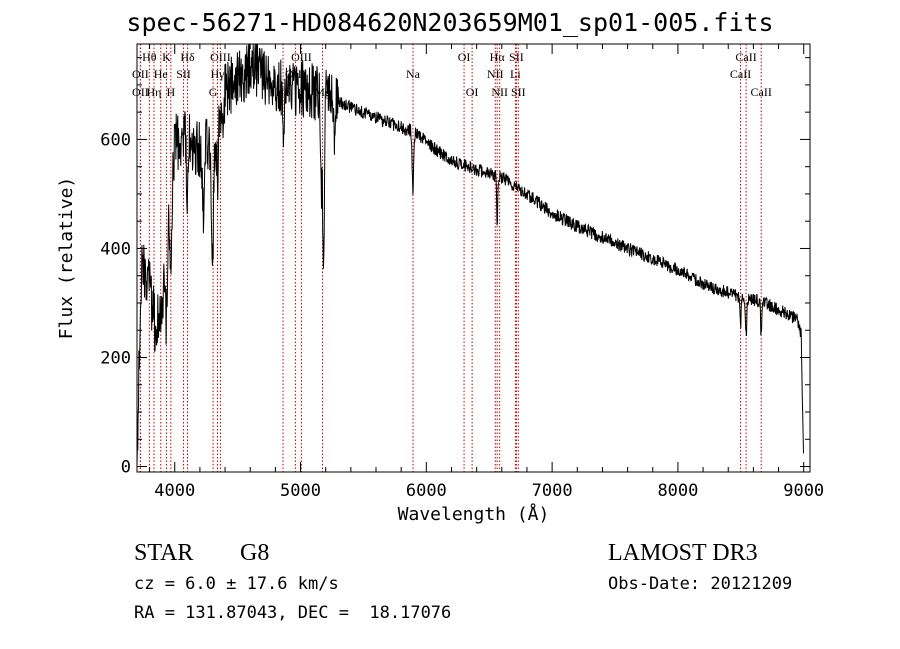 The width and height of the screenshot is (900, 649). What do you see at coordinates (187, 57) in the screenshot?
I see `line-marker-label: Hδ` at bounding box center [187, 57].